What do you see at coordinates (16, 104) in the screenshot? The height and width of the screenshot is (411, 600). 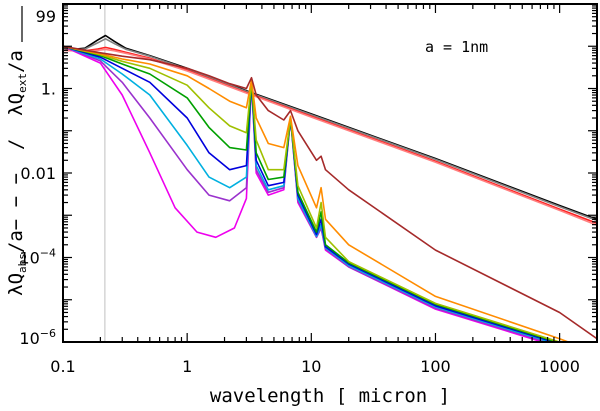 I see `y-title-ext-prefix: λQ` at bounding box center [16, 104].